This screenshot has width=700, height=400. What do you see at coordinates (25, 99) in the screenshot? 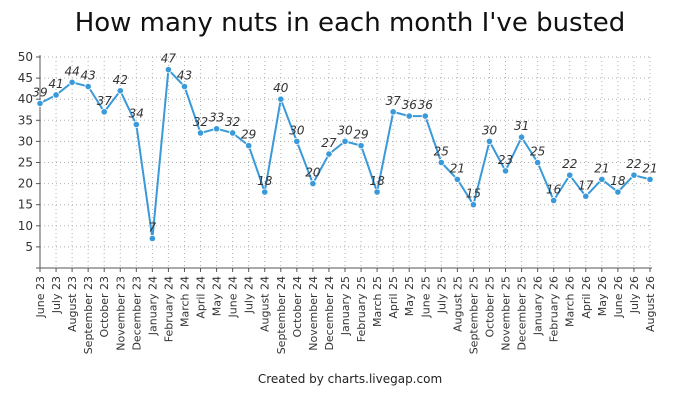
I see `y-tick-label: 40` at bounding box center [25, 99].